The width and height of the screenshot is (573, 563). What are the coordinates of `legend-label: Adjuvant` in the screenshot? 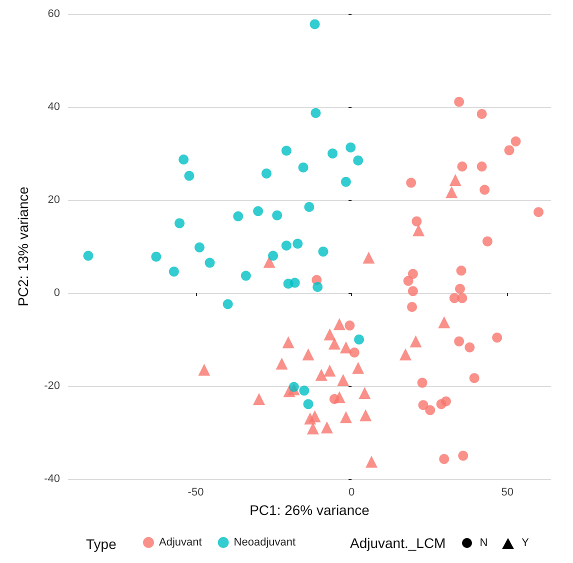 It's located at (180, 542).